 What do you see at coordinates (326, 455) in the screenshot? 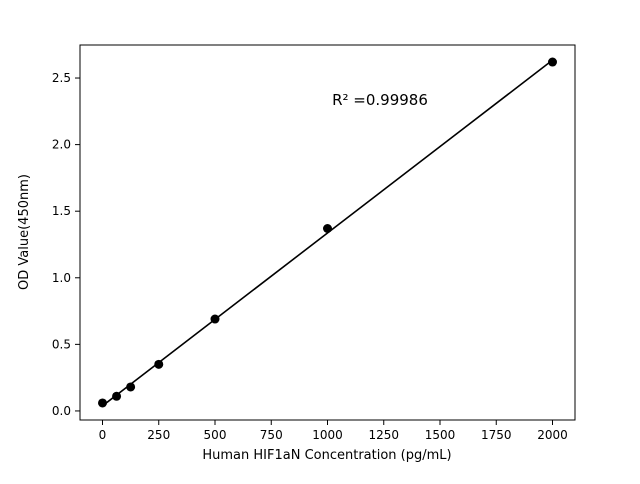
I see `x-axis-label: Human HIF1aN Concentration (pg/mL)` at bounding box center [326, 455].